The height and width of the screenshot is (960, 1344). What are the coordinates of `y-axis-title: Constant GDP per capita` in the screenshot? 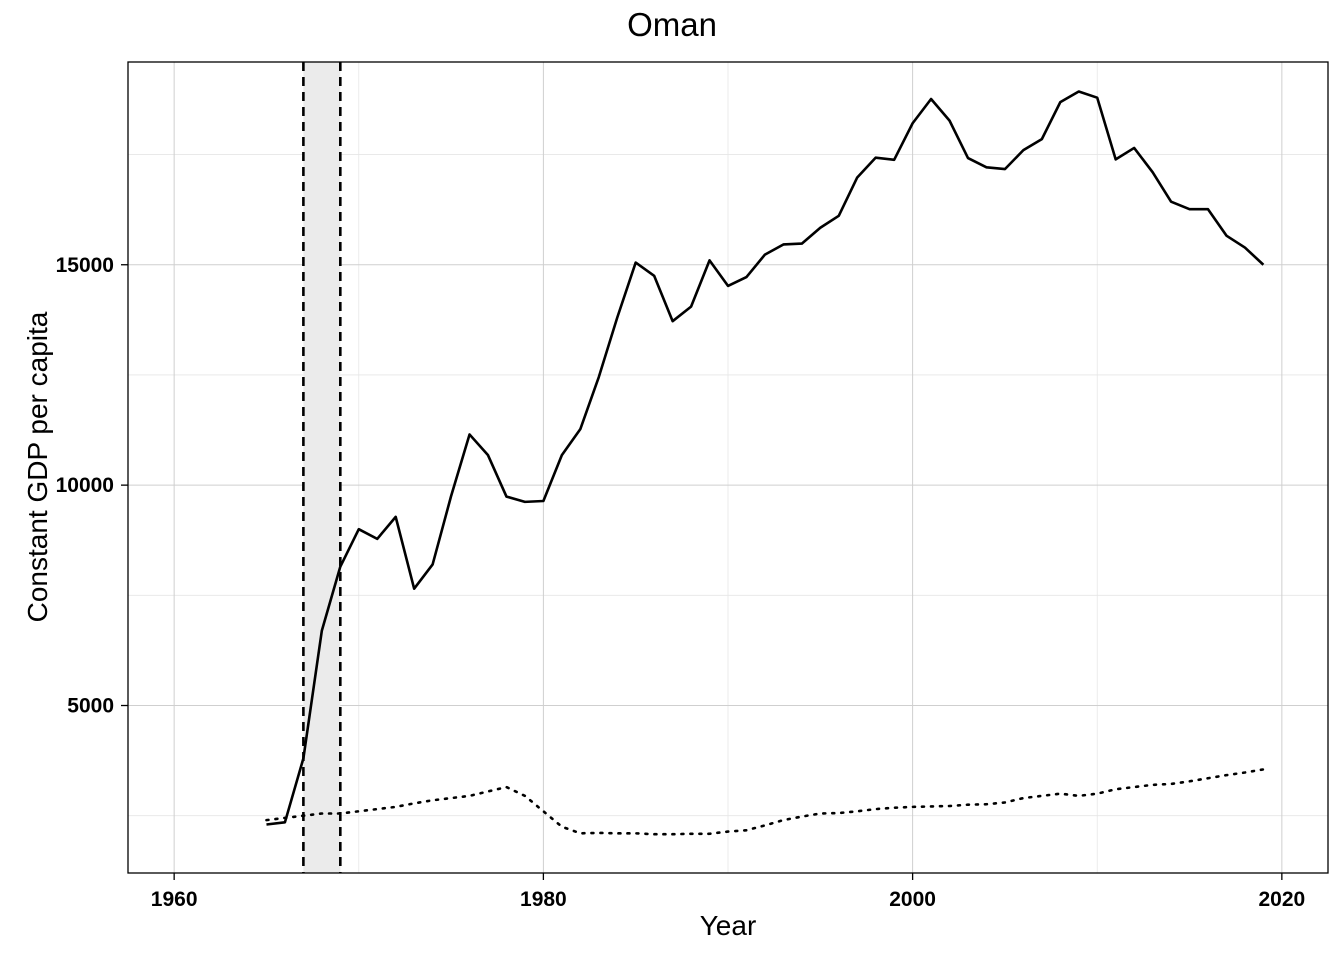 It's located at (37, 467).